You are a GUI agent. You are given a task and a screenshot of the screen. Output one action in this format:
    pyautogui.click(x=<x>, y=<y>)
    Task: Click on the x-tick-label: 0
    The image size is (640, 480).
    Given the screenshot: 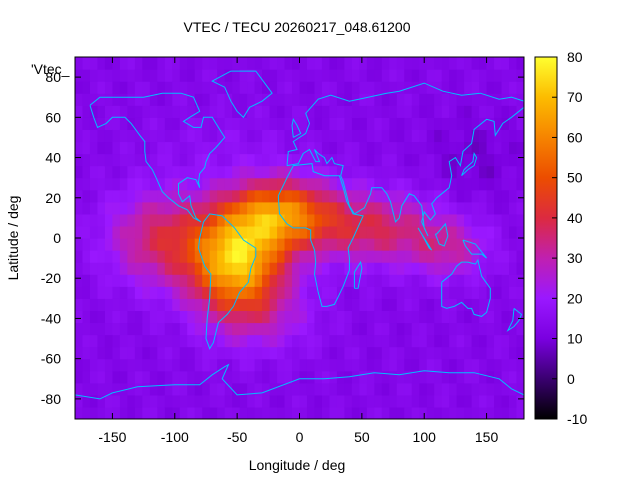 What is the action you would take?
    pyautogui.click(x=300, y=437)
    